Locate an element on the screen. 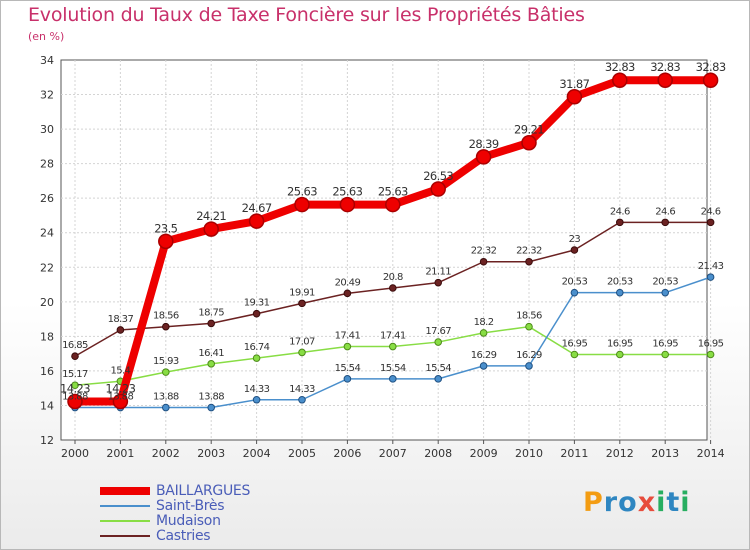 The width and height of the screenshot is (750, 550). y-tick-label: 20 is located at coordinates (47, 302).